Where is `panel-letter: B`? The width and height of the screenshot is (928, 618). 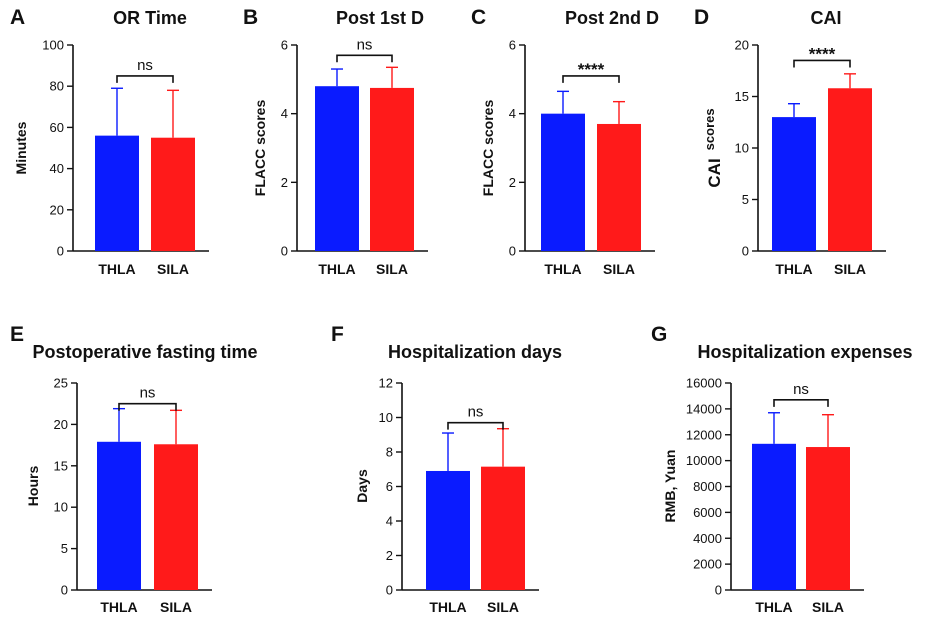
panel-letter: B is located at coordinates (250, 17).